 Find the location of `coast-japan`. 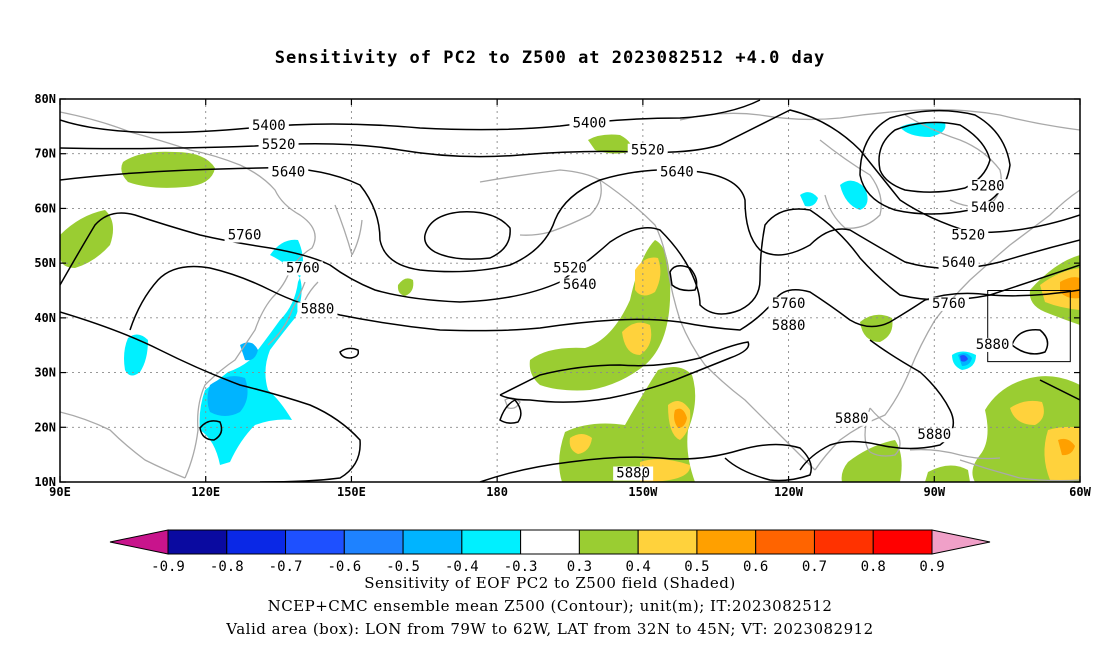

coast-japan is located at coordinates (293, 313).